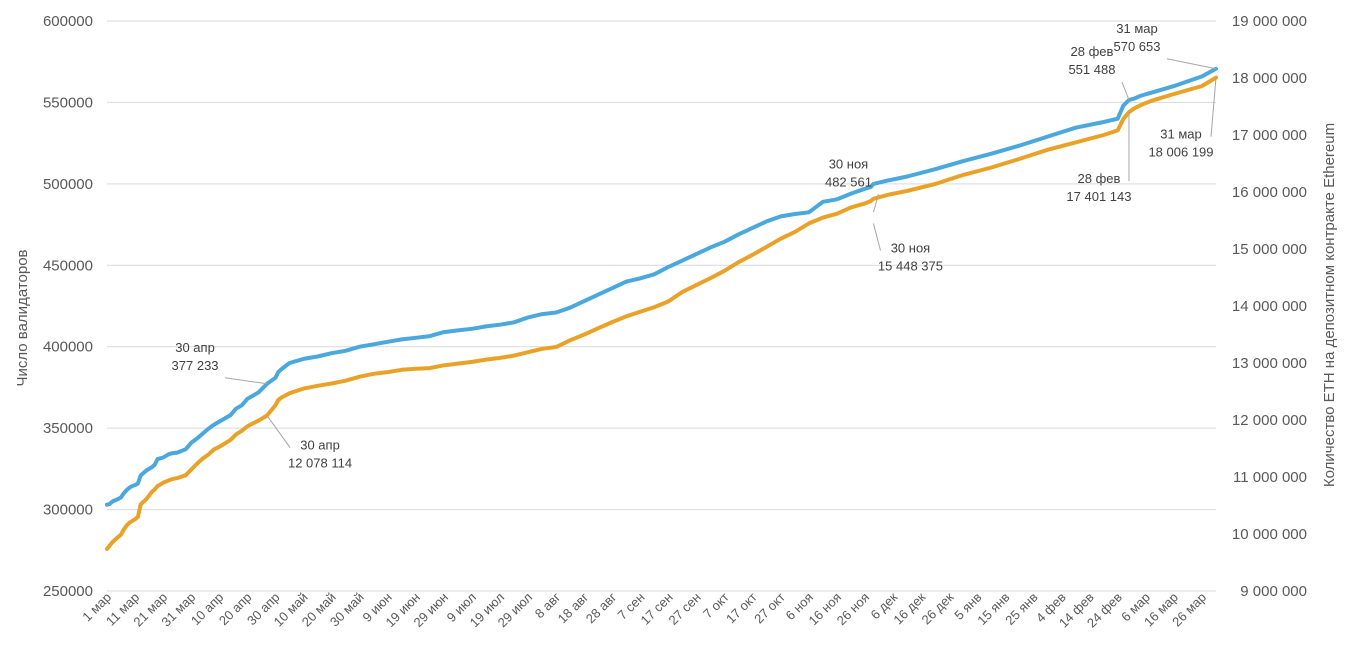  I want to click on x-tick-label: 26 дек, so click(938, 608).